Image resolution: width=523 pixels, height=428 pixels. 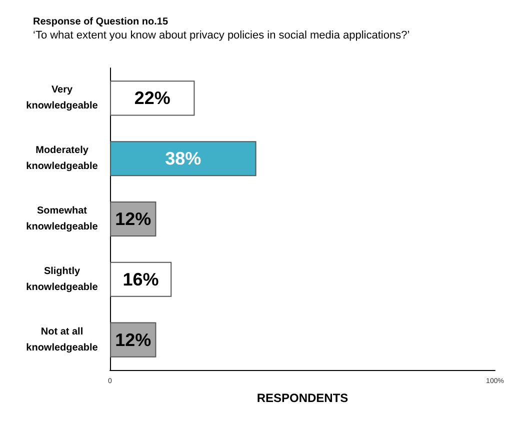 I want to click on data-label: 22%, so click(x=152, y=98).